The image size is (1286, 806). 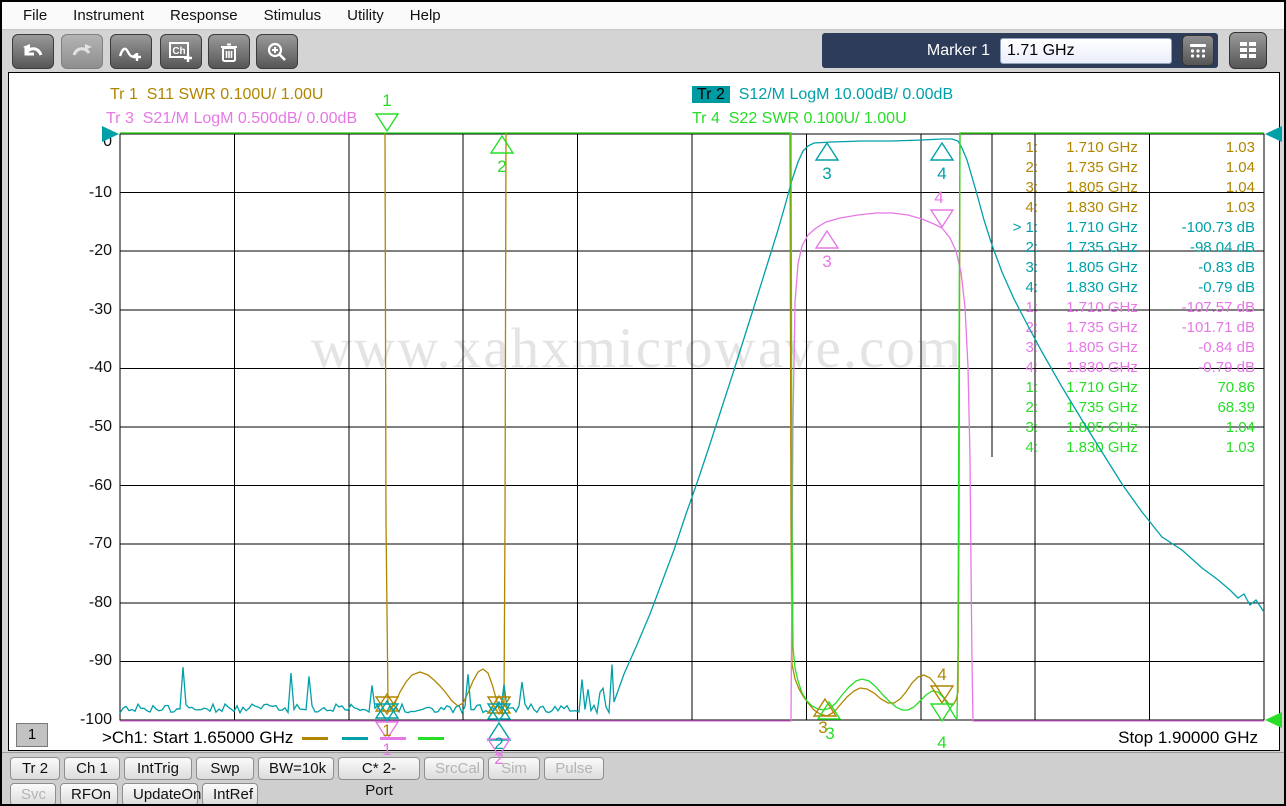 I want to click on y-axis-label: -20, so click(x=100, y=251).